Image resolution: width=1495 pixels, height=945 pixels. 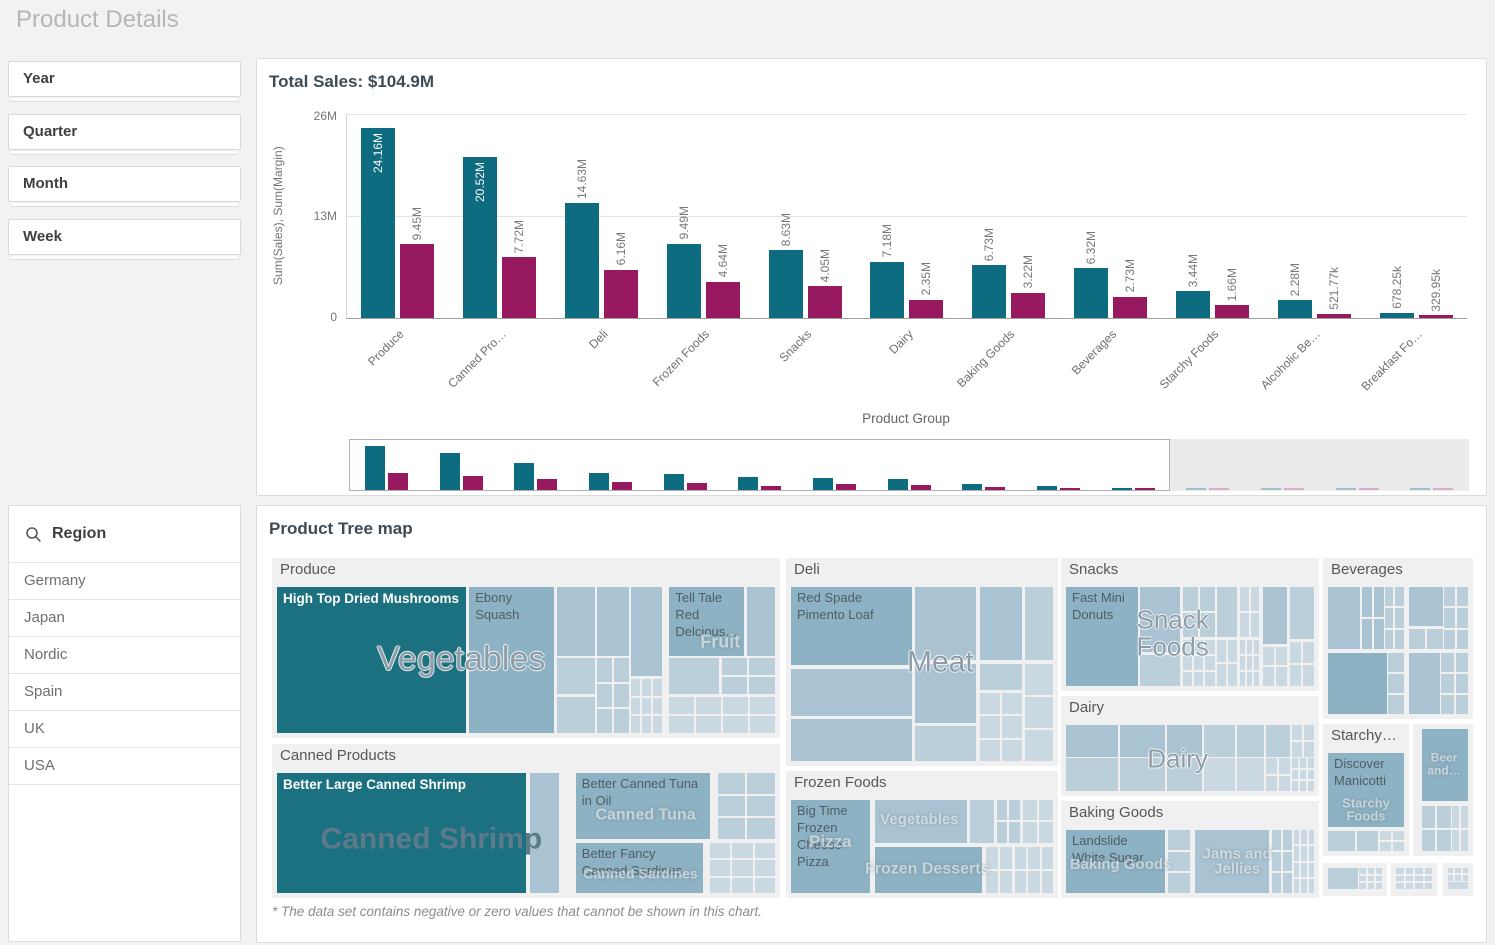 What do you see at coordinates (1189, 359) in the screenshot?
I see `x-axis-label: Starchy Foods` at bounding box center [1189, 359].